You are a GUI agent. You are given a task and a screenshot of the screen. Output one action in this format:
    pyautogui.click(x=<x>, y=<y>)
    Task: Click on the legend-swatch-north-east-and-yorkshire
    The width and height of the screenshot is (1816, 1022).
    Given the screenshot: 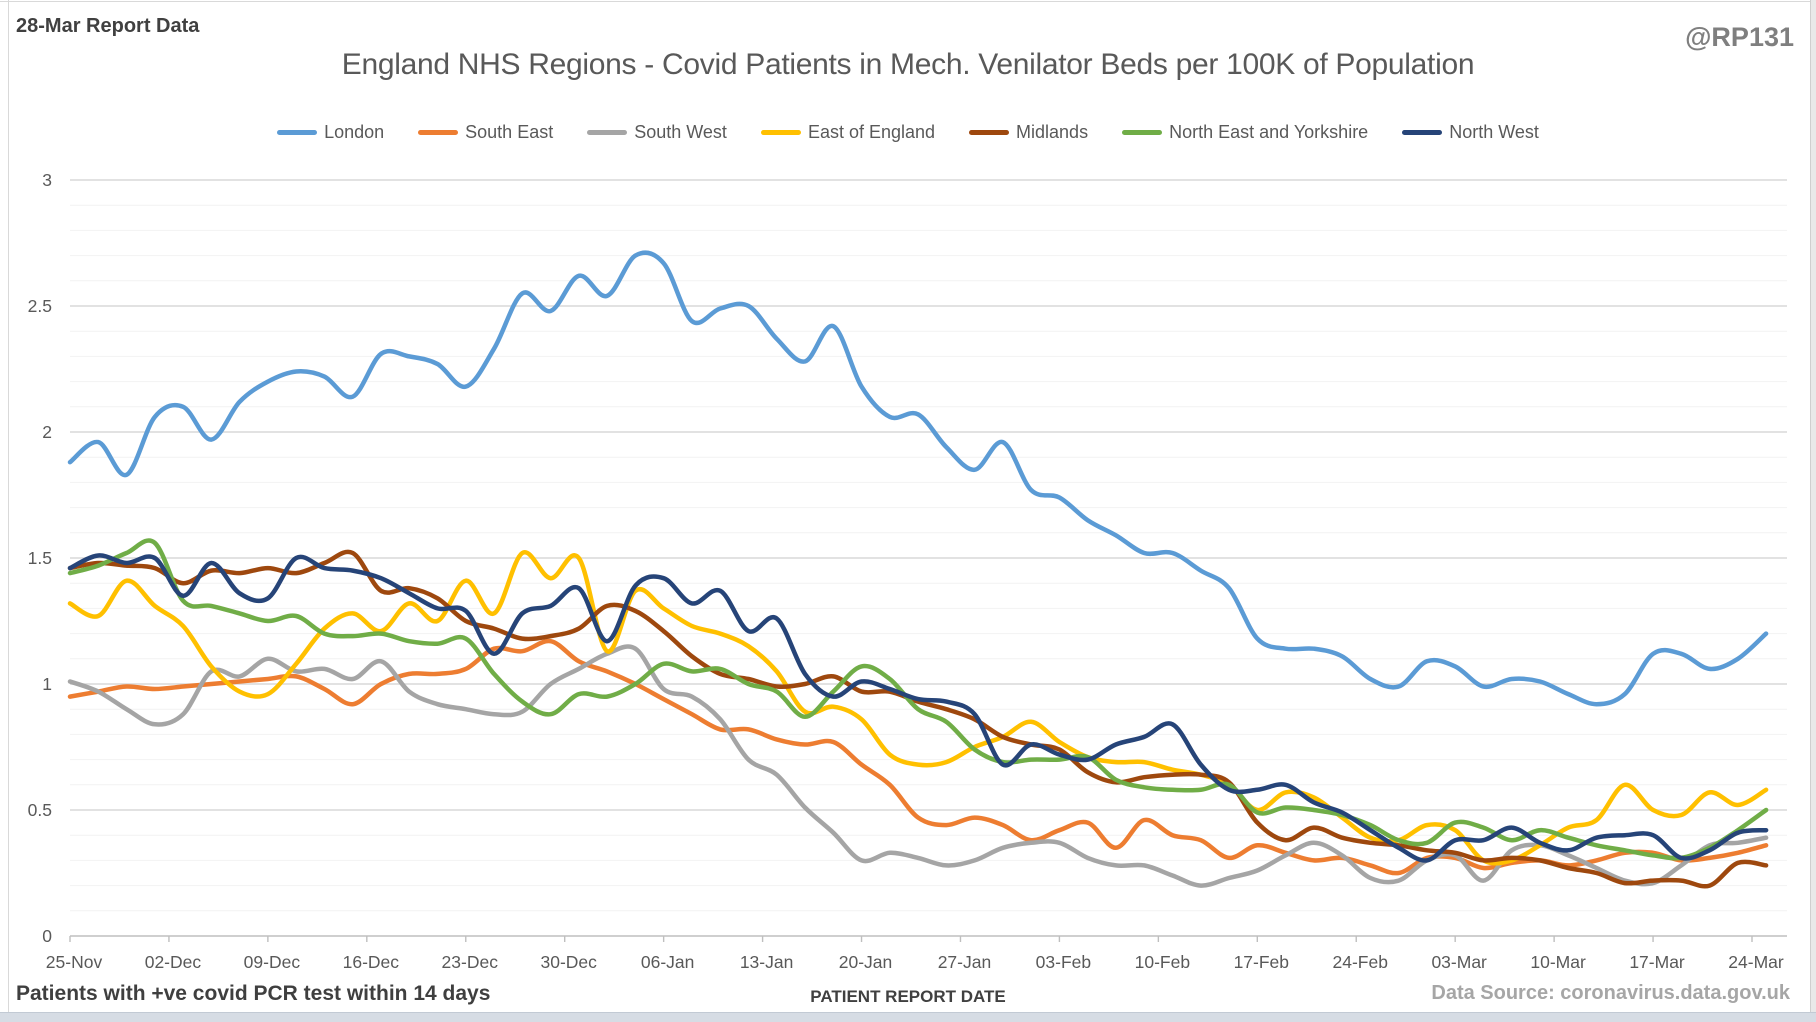 What is the action you would take?
    pyautogui.click(x=1142, y=132)
    